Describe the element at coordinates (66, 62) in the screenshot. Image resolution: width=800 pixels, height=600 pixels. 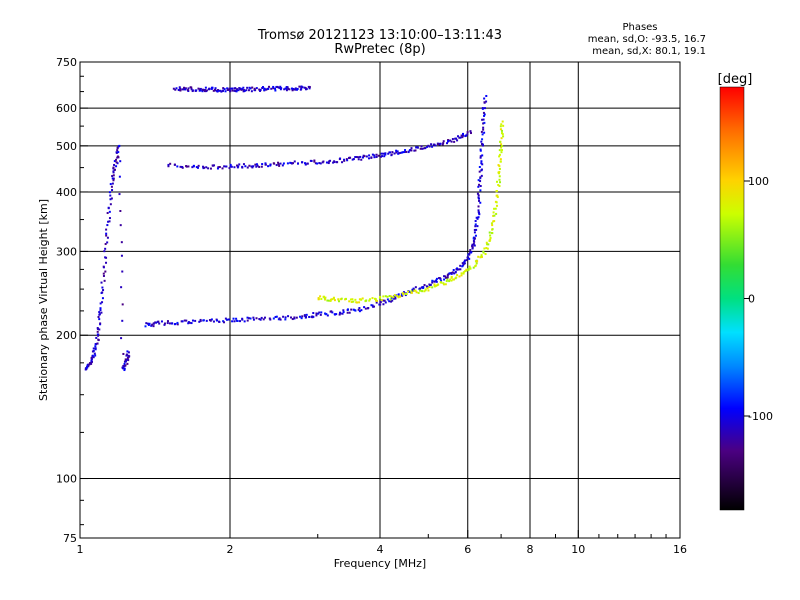
I see `y-tick-label: 750` at that location.